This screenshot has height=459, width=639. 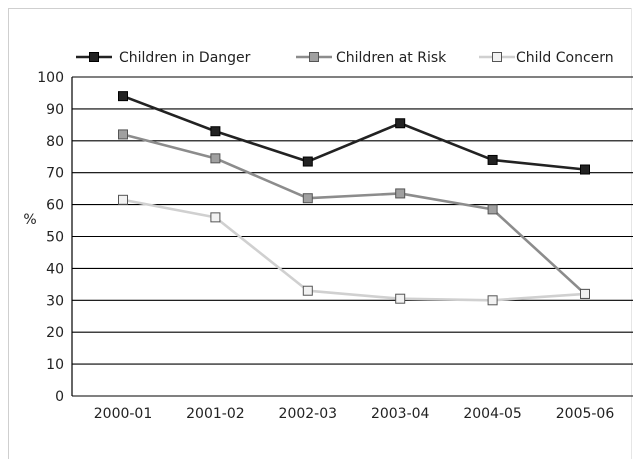 I want to click on y-tick-label-30: 30, so click(x=55, y=301).